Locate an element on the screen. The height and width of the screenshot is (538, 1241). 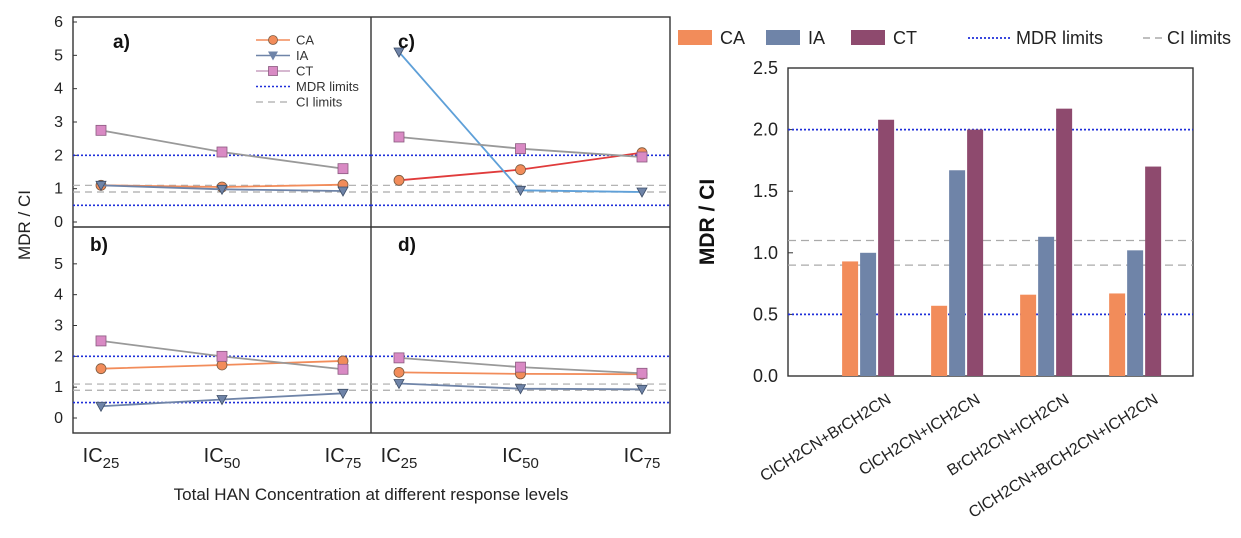
legend-marker-ia is located at coordinates (273, 56).